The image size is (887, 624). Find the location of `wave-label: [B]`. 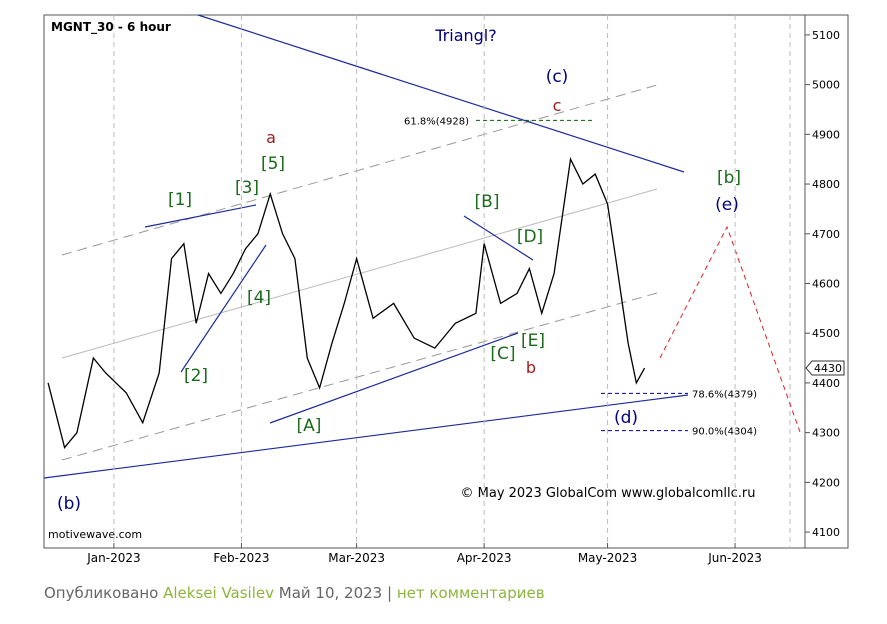

wave-label: [B] is located at coordinates (487, 202).